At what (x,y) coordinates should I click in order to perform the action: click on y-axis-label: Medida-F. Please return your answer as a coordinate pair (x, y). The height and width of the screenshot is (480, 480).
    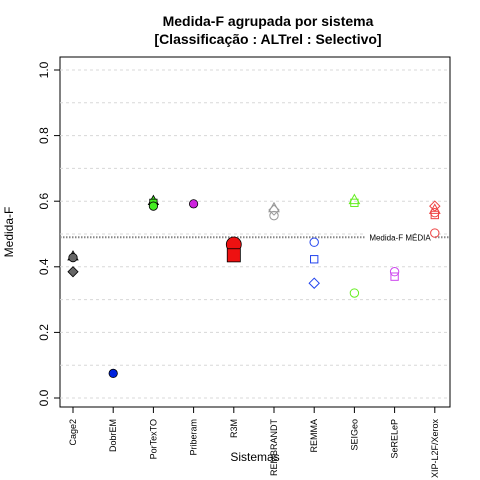
    Looking at the image, I should click on (9, 232).